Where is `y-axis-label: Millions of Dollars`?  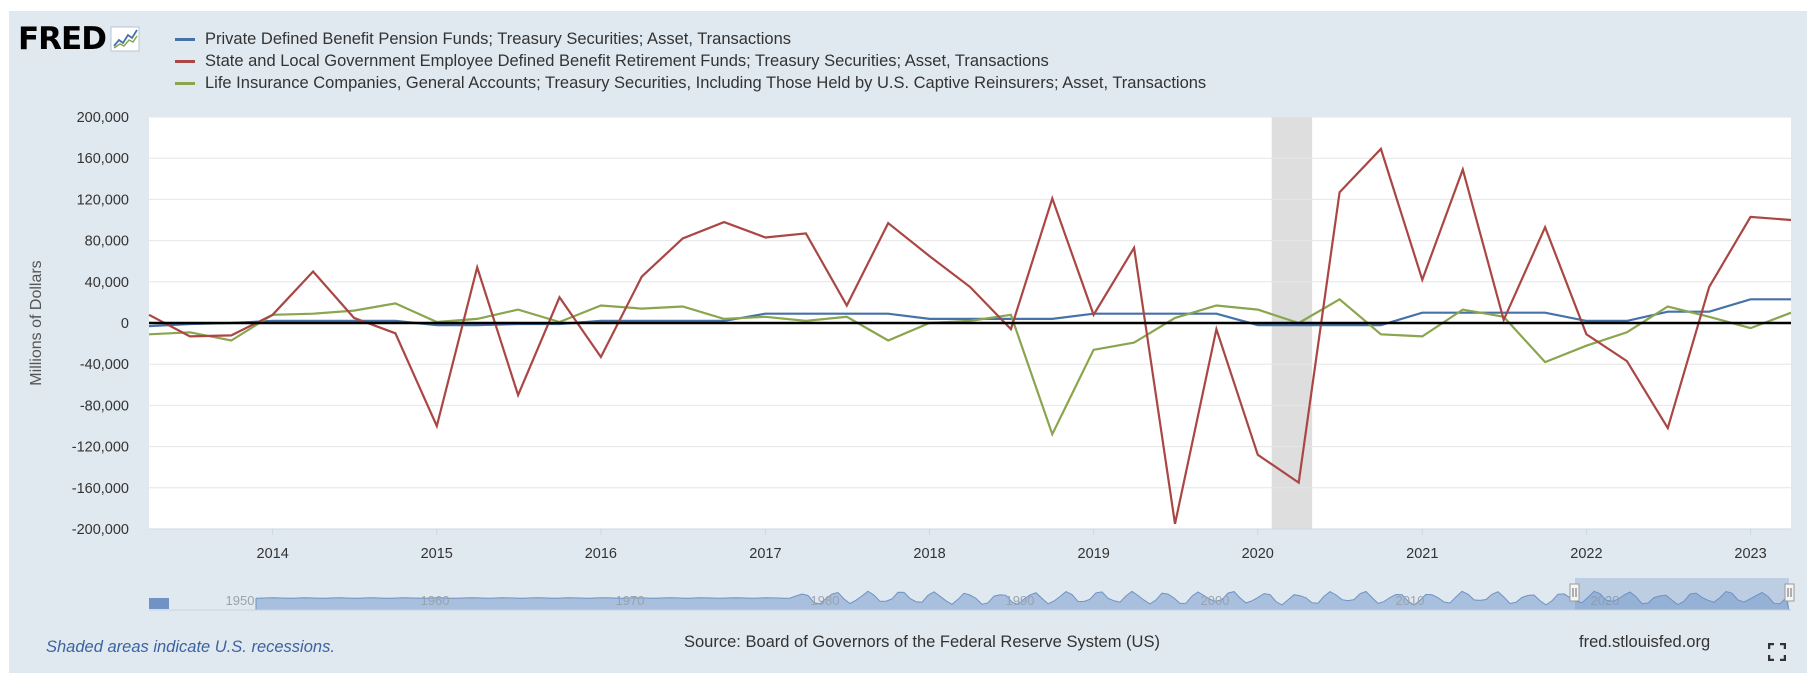
y-axis-label: Millions of Dollars is located at coordinates (36, 322).